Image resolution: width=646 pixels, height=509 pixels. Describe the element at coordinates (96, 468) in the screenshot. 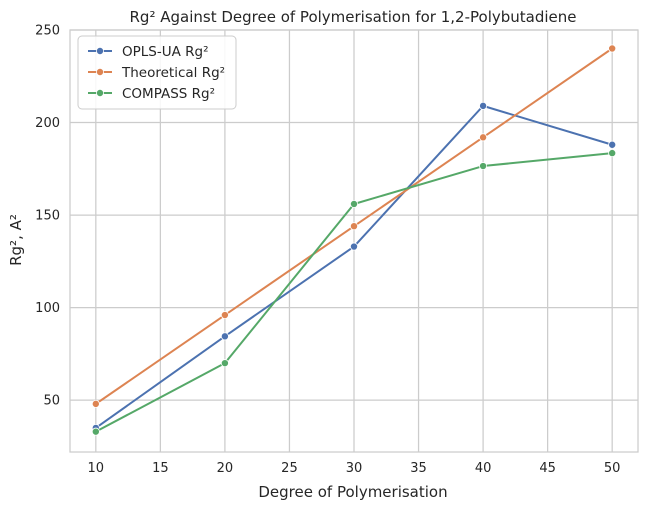

I see `x-tick-label: 10` at that location.